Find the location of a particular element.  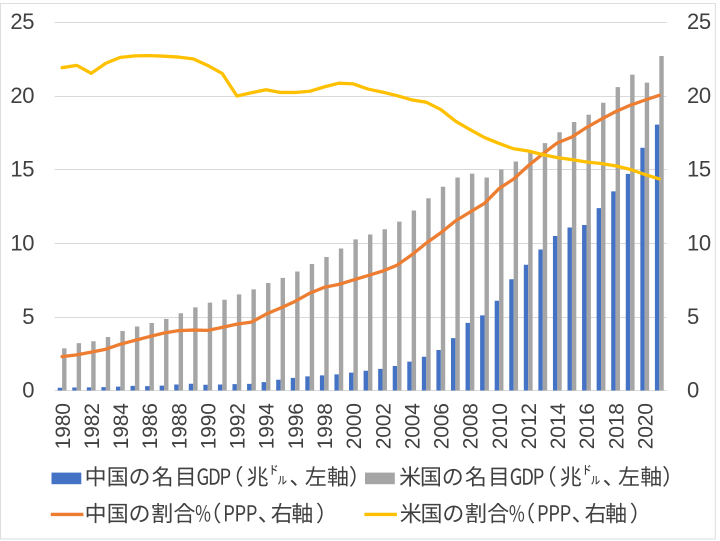

svg-text: 1998 is located at coordinates (325, 426).